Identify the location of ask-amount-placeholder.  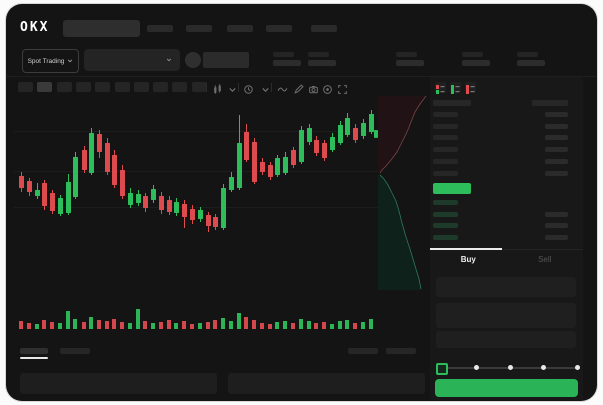
(556, 138).